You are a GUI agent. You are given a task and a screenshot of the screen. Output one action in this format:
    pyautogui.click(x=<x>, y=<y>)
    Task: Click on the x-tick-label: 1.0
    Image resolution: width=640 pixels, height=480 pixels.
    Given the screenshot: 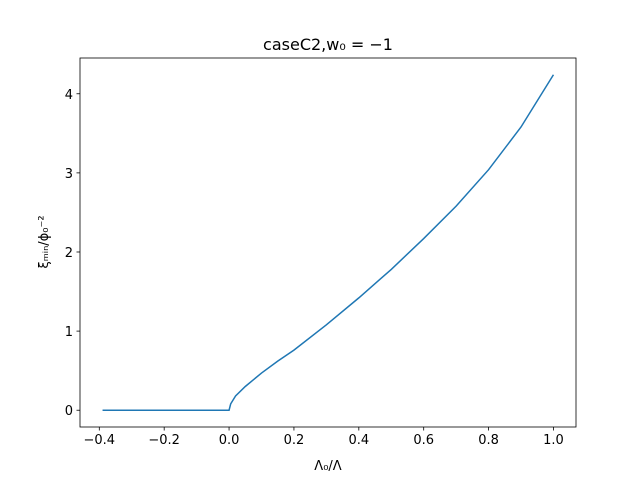 What is the action you would take?
    pyautogui.click(x=553, y=440)
    